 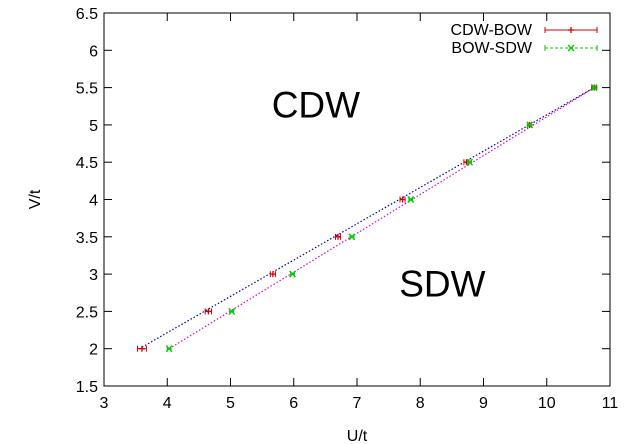 I want to click on x-tick-label: 9, so click(x=483, y=403).